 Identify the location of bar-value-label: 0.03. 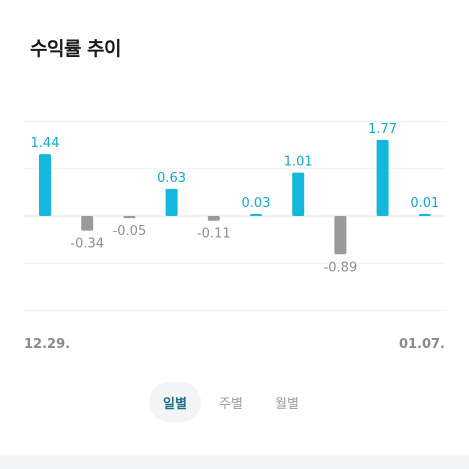
(256, 203).